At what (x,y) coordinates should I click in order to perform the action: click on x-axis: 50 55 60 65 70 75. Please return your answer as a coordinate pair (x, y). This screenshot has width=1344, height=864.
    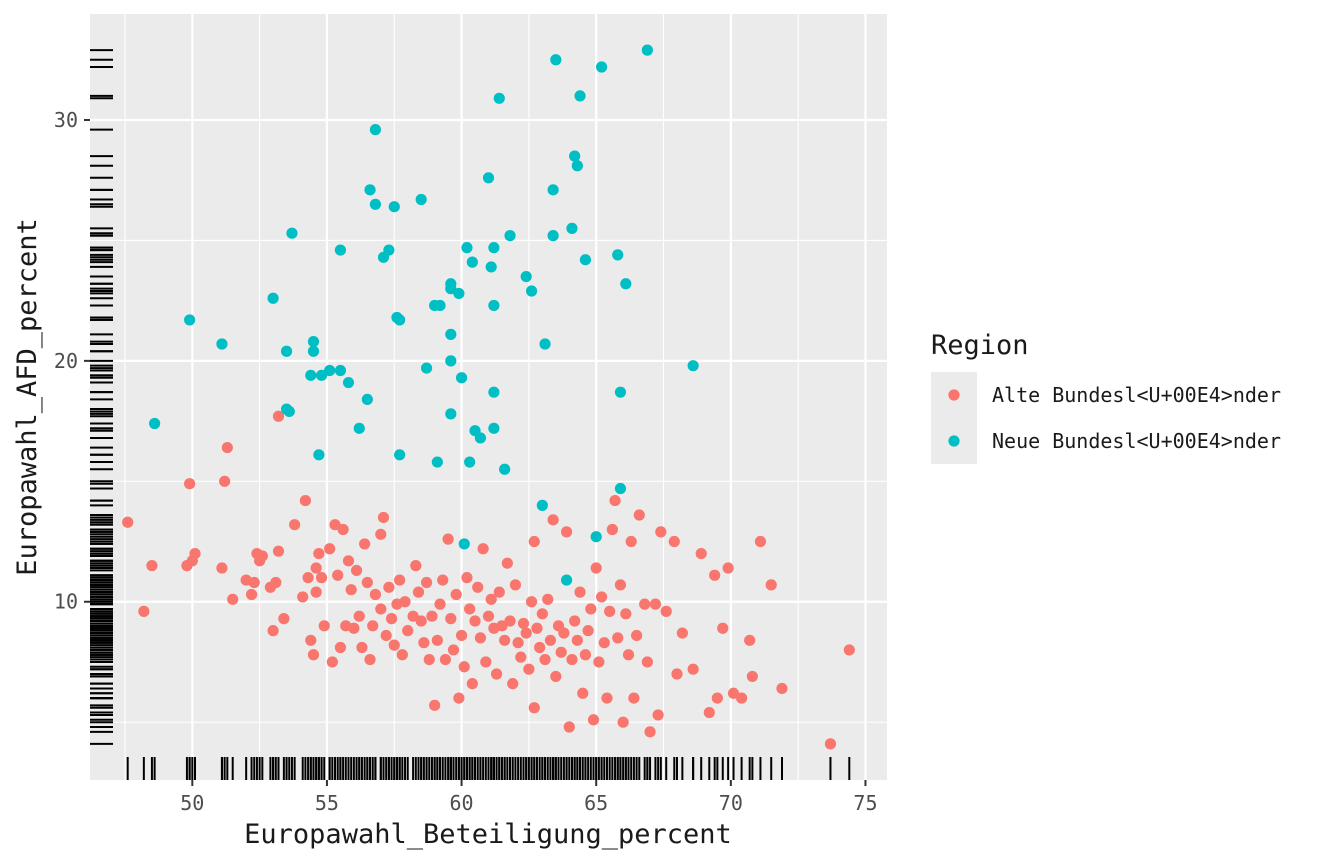
    Looking at the image, I should click on (529, 797).